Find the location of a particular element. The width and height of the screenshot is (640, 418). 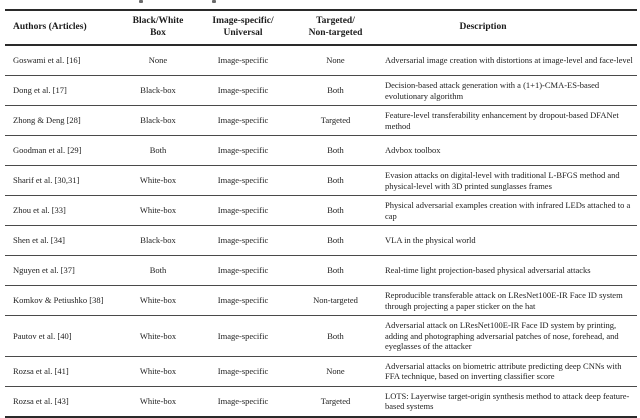

cell-box-type: None is located at coordinates (158, 60).